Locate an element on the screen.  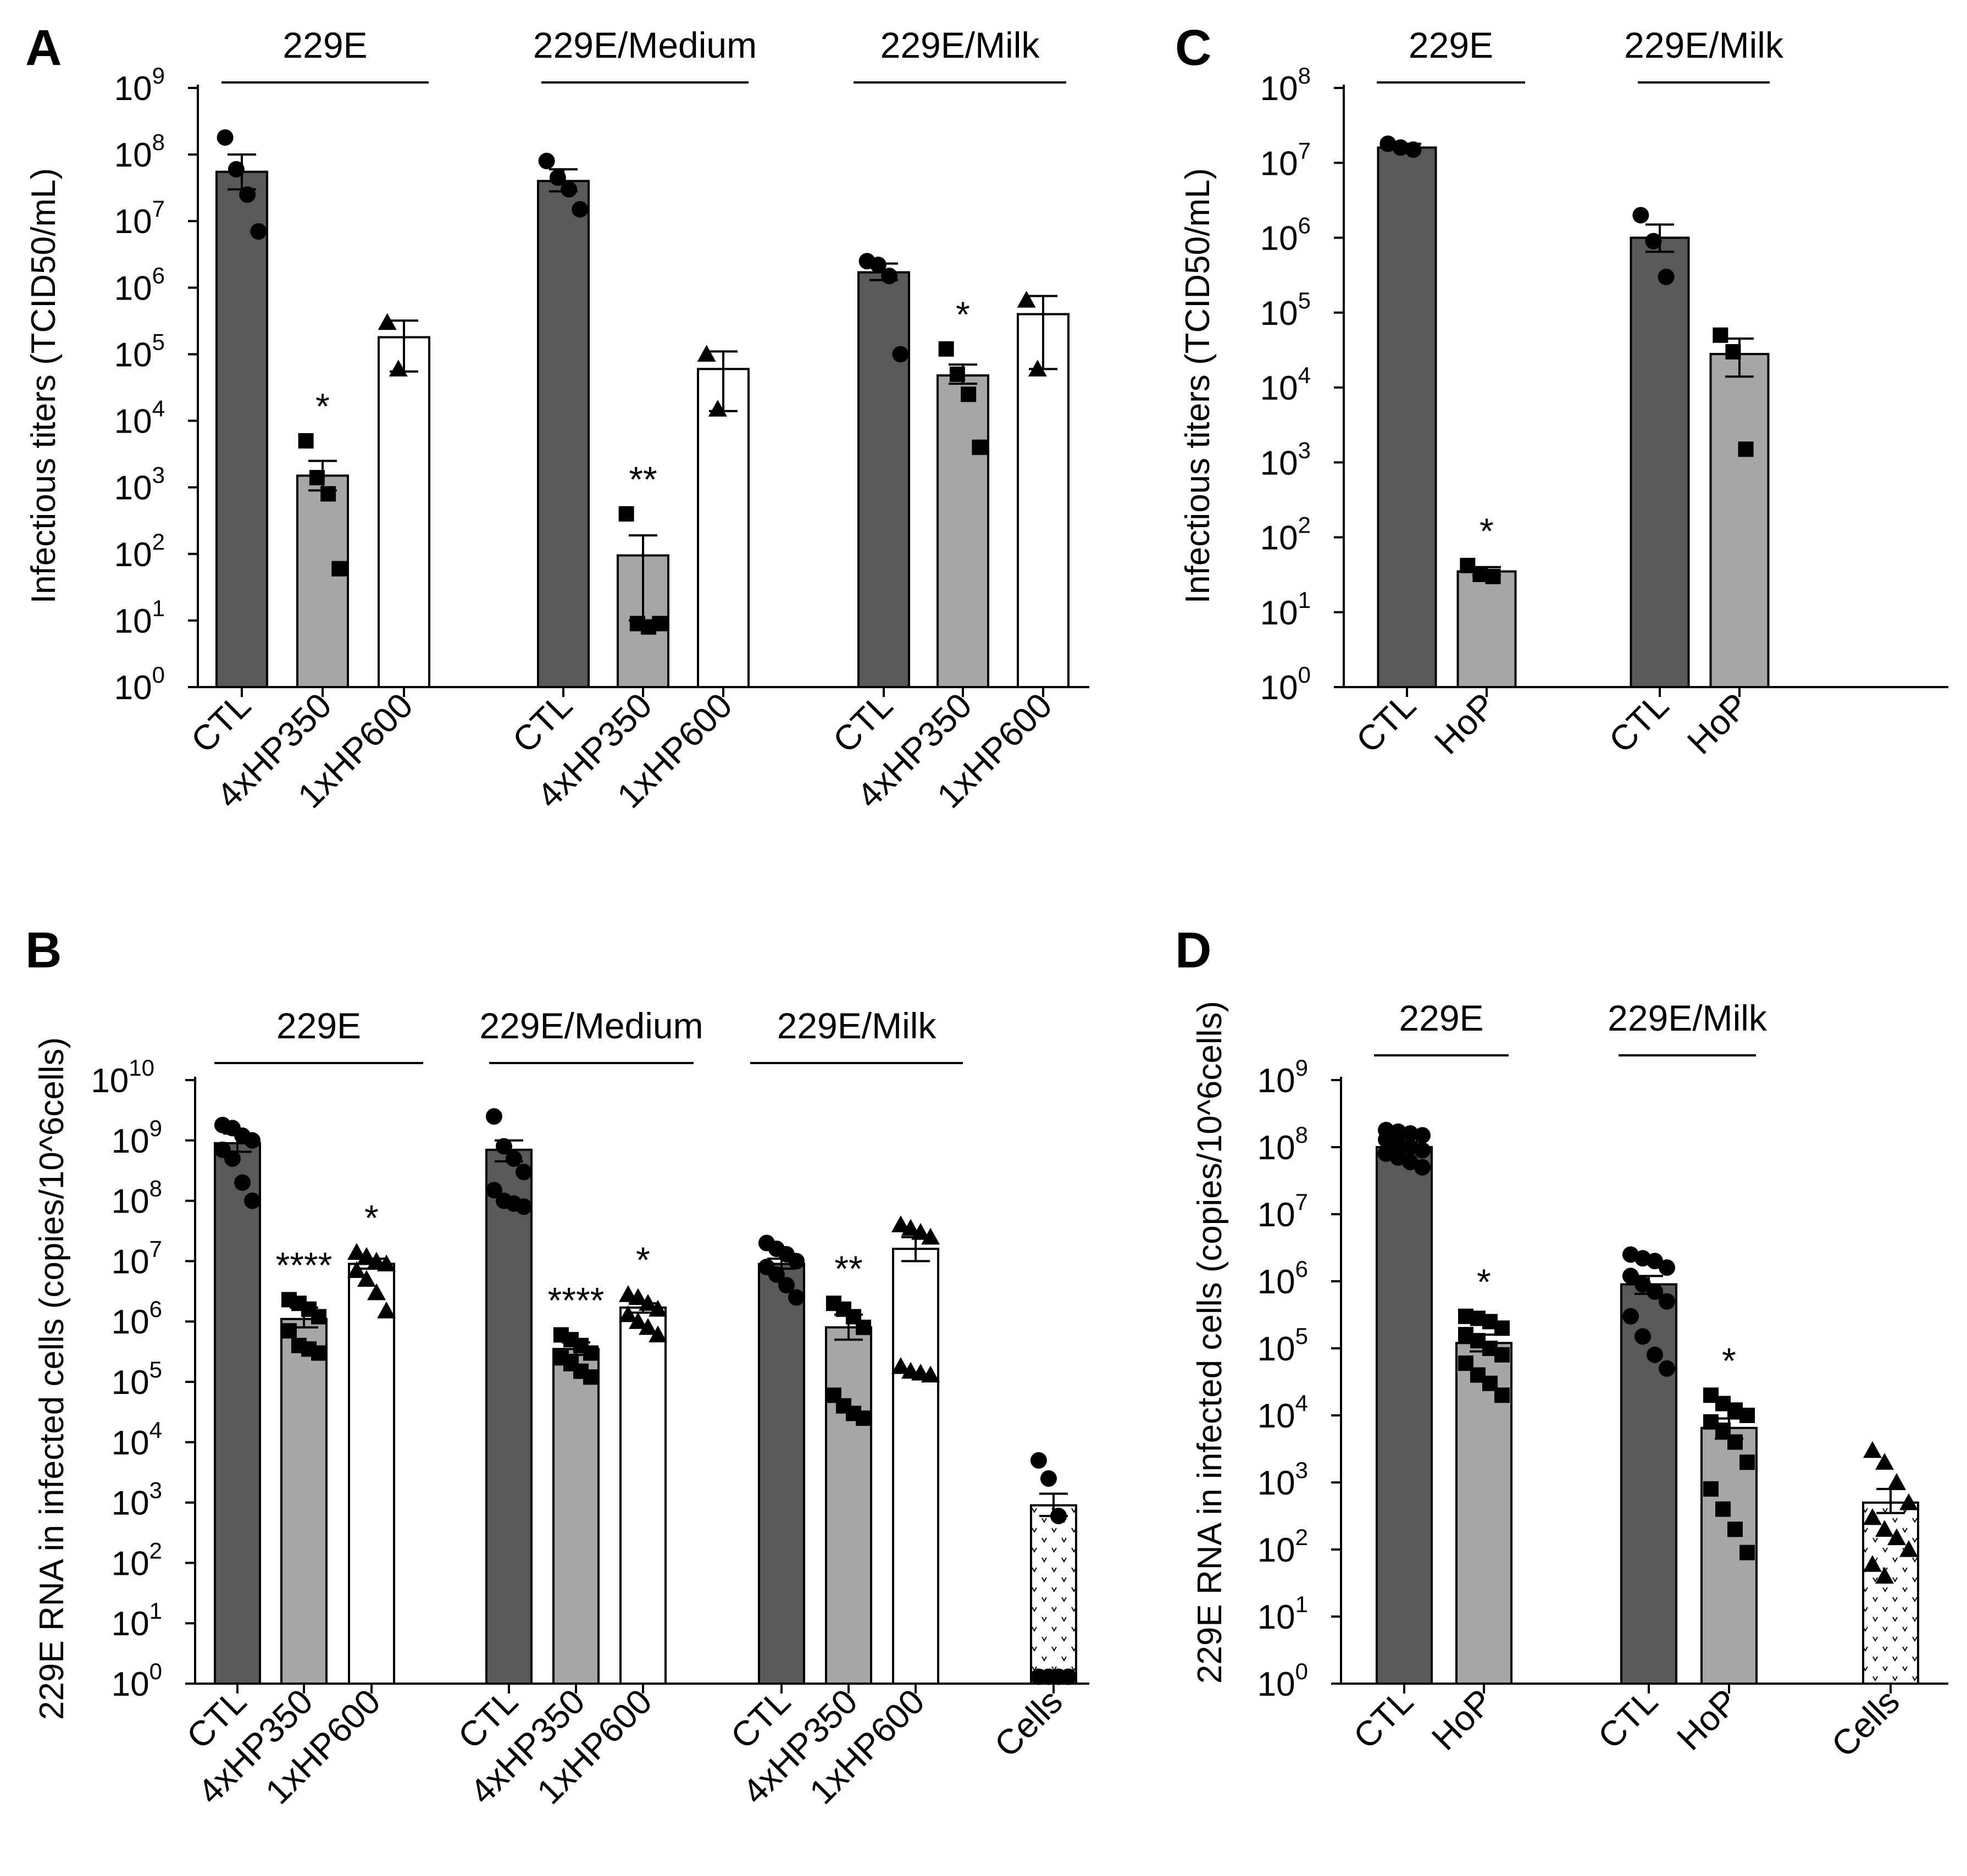
group-label: 229E/Medium is located at coordinates (645, 45).